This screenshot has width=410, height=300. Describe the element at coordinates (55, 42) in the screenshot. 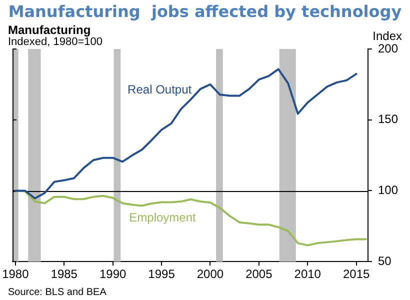

I see `text: Indexed, 1980=100` at that location.